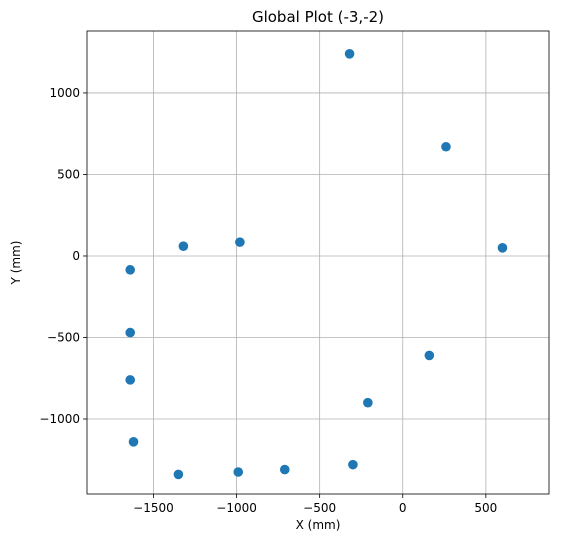 This screenshot has height=547, width=561. What do you see at coordinates (403, 508) in the screenshot?
I see `x-tick-label: 0` at bounding box center [403, 508].